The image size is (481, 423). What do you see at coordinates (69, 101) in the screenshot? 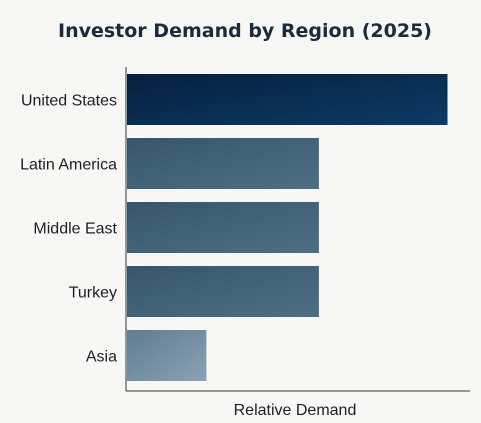
I see `category-label-united-states: United States` at bounding box center [69, 101].